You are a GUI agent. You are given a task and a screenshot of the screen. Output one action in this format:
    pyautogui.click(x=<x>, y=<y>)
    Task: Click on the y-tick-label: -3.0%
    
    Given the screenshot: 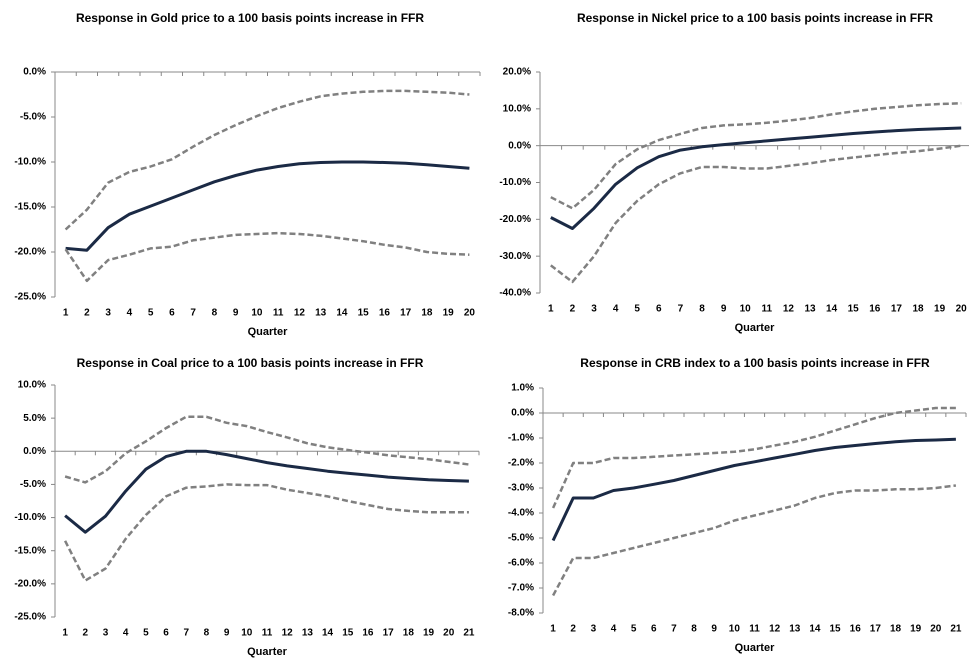 What is the action you would take?
    pyautogui.click(x=521, y=488)
    